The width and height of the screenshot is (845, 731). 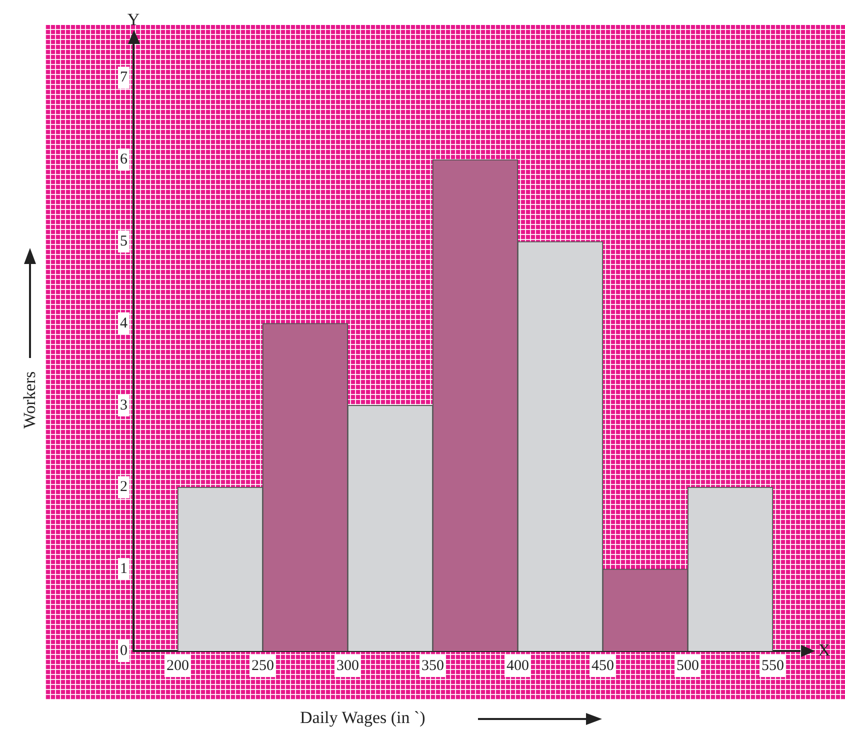 What do you see at coordinates (347, 666) in the screenshot?
I see `x-tick-label: 300` at bounding box center [347, 666].